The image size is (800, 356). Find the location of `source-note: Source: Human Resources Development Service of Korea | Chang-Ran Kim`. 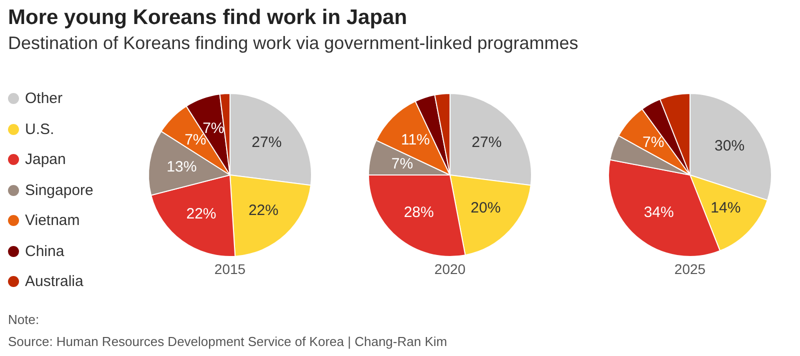

source-note: Source: Human Resources Development Service of Korea | Chang-Ran Kim is located at coordinates (228, 341).